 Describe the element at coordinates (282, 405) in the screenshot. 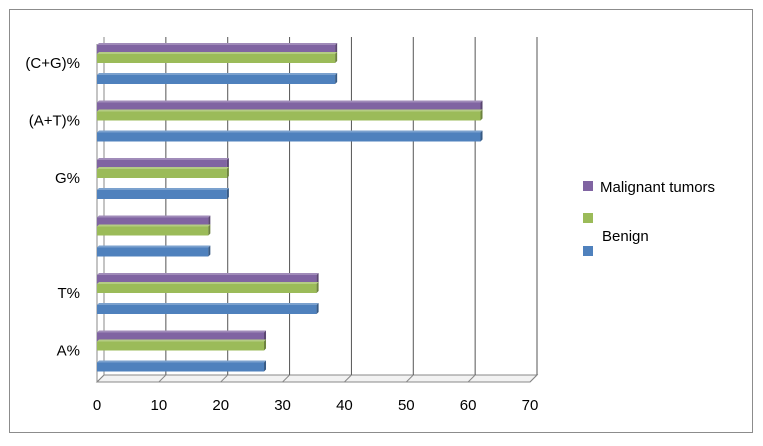

I see `x-tick-label: 30` at that location.